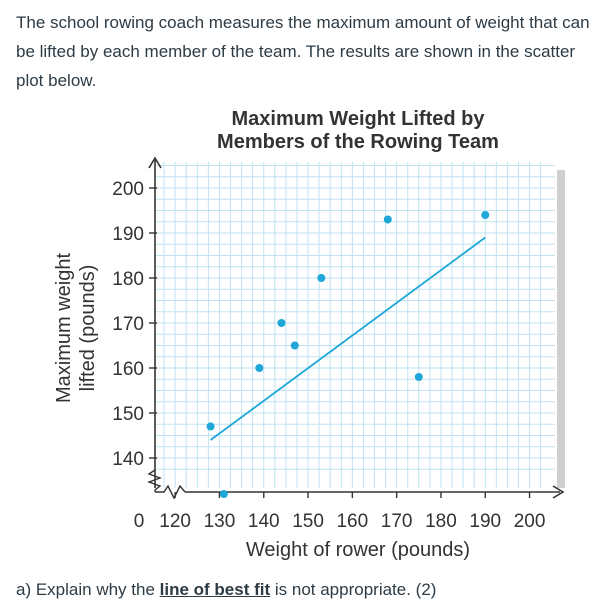  Describe the element at coordinates (441, 521) in the screenshot. I see `x-tick-label: 180` at that location.